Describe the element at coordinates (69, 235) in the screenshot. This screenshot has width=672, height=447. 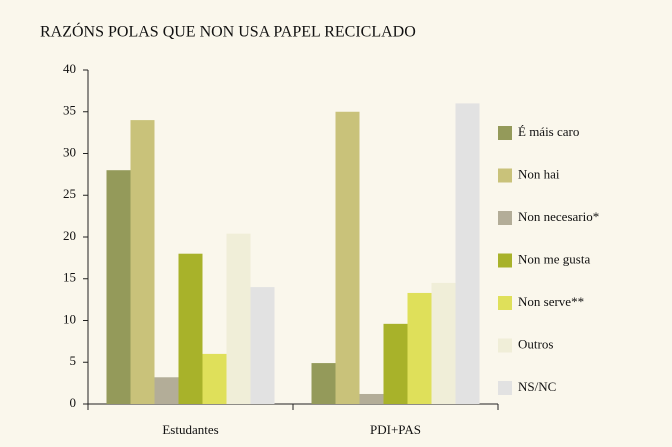
I see `y-tick-label: 20` at that location.